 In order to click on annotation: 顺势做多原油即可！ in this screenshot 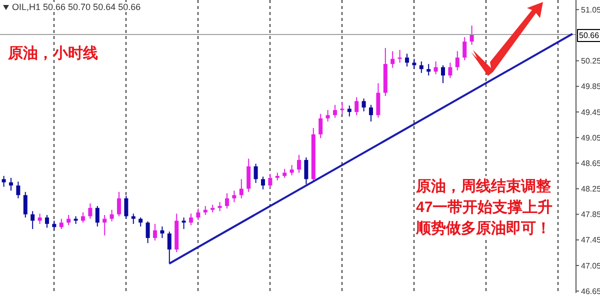, I will do `click(483, 228)`.